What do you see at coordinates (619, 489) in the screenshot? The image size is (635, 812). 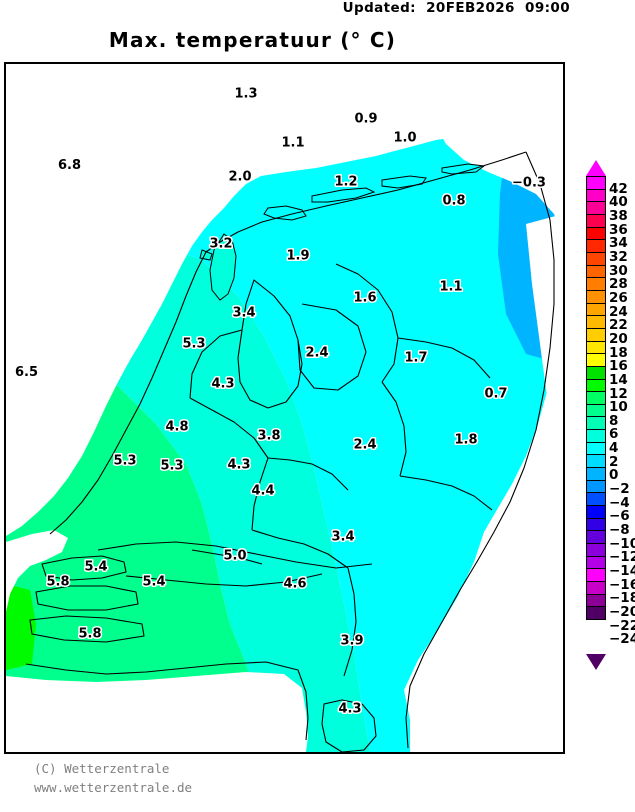 I see `legend-tick-label: −2` at bounding box center [619, 489].